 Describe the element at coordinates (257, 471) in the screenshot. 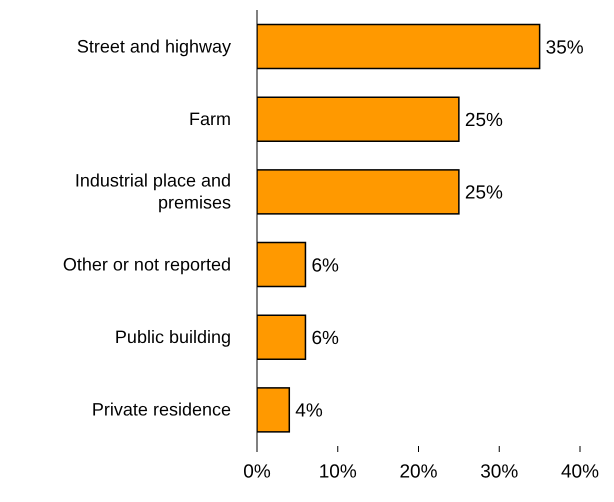

I see `x-tick-label: 0%` at that location.